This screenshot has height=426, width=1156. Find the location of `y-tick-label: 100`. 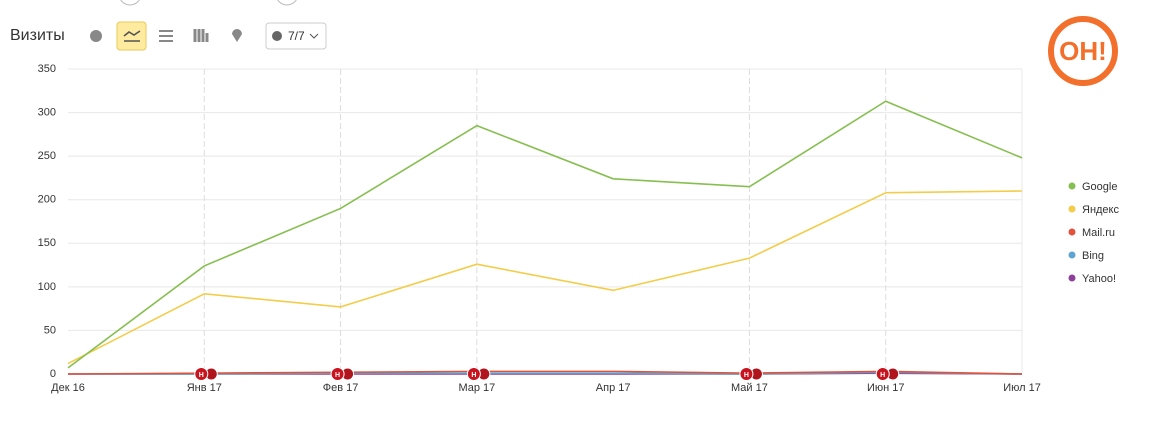

y-tick-label: 100 is located at coordinates (47, 287).